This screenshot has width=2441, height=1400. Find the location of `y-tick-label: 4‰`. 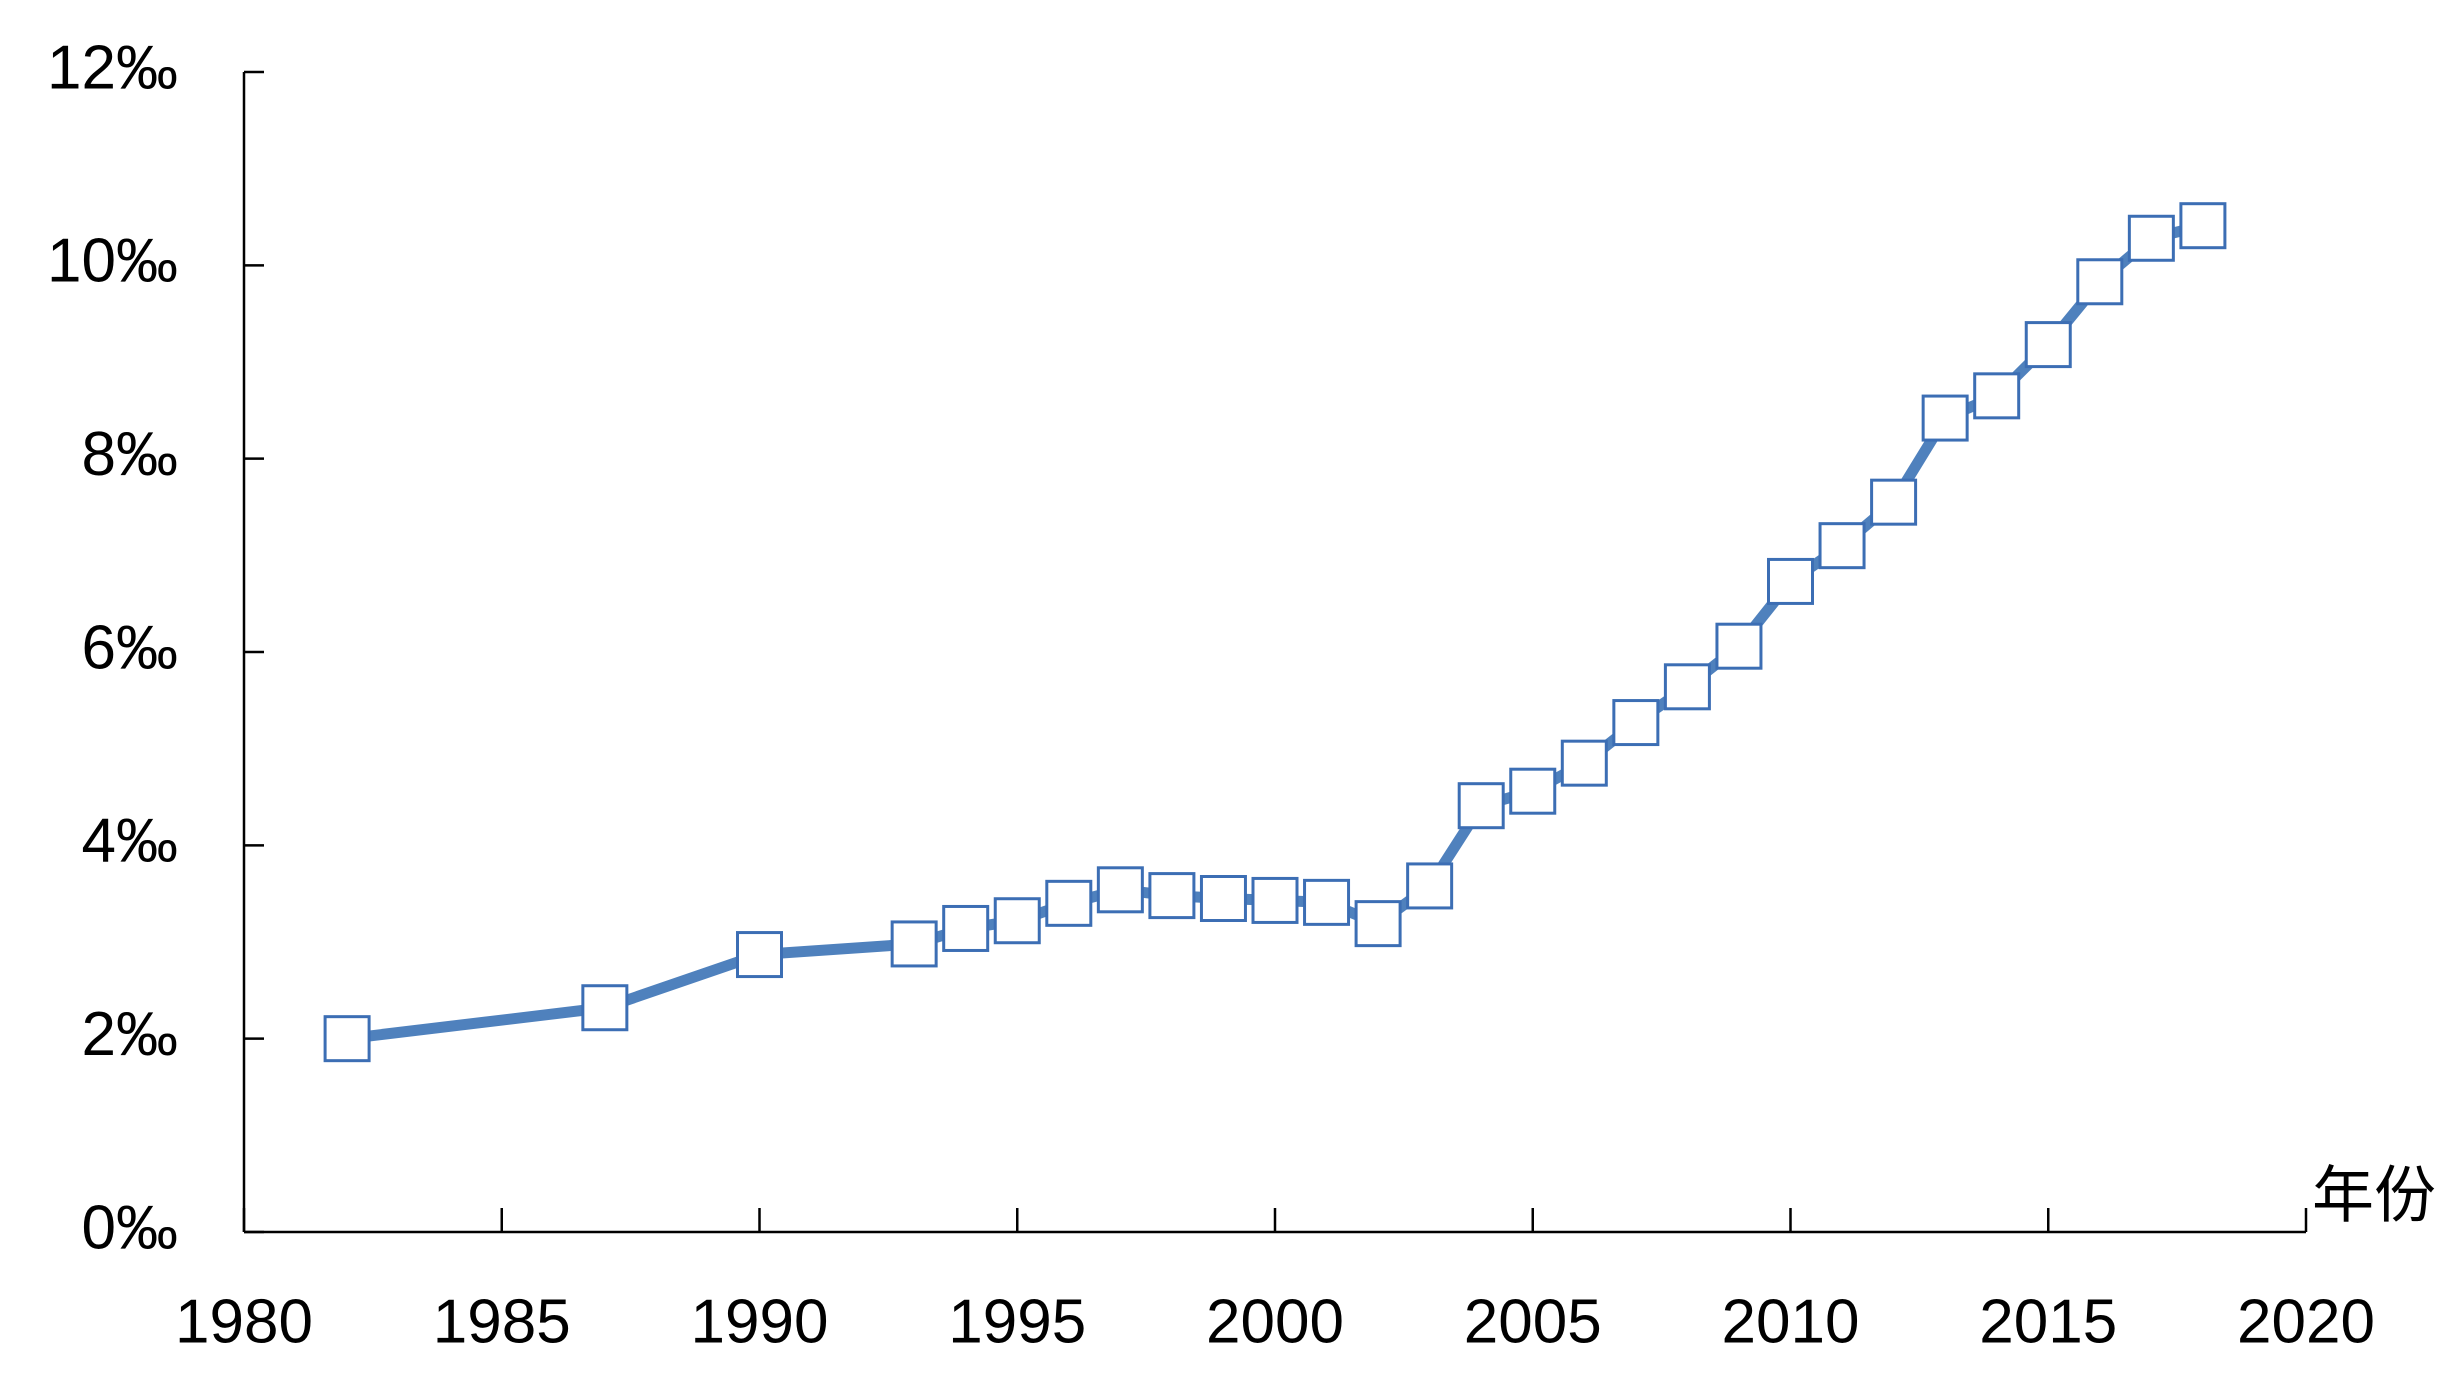

y-tick-label: 4‰ is located at coordinates (130, 841).